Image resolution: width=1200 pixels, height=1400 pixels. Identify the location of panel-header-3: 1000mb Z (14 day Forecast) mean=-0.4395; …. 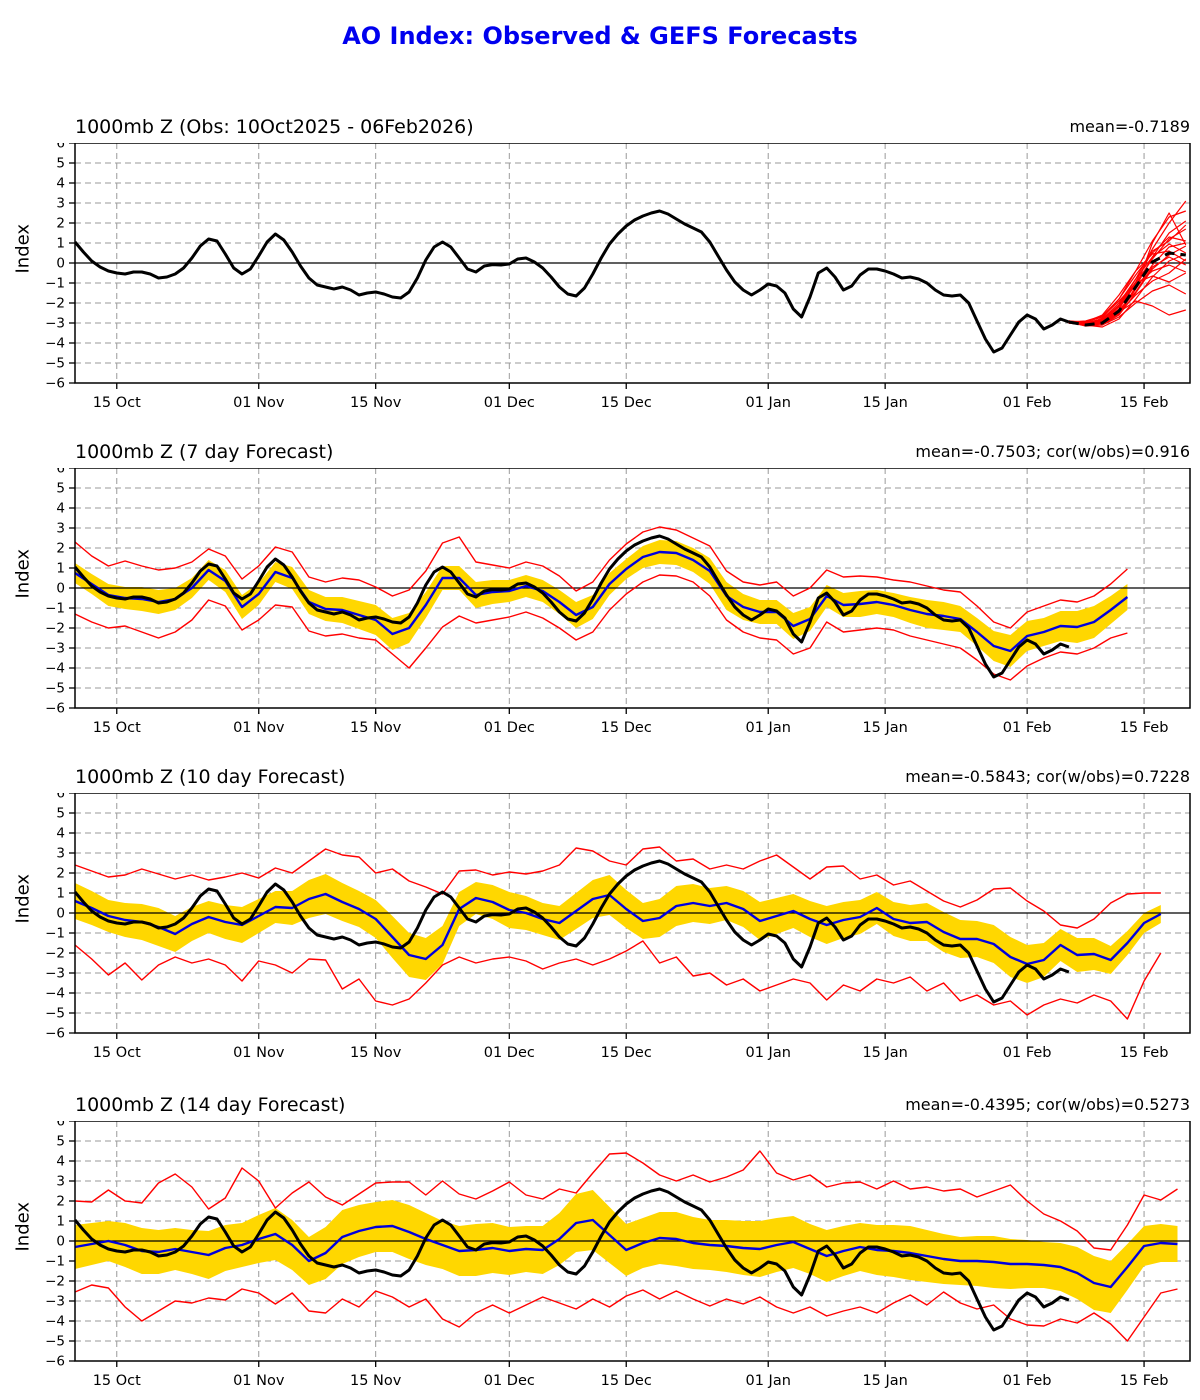
(600, 1103).